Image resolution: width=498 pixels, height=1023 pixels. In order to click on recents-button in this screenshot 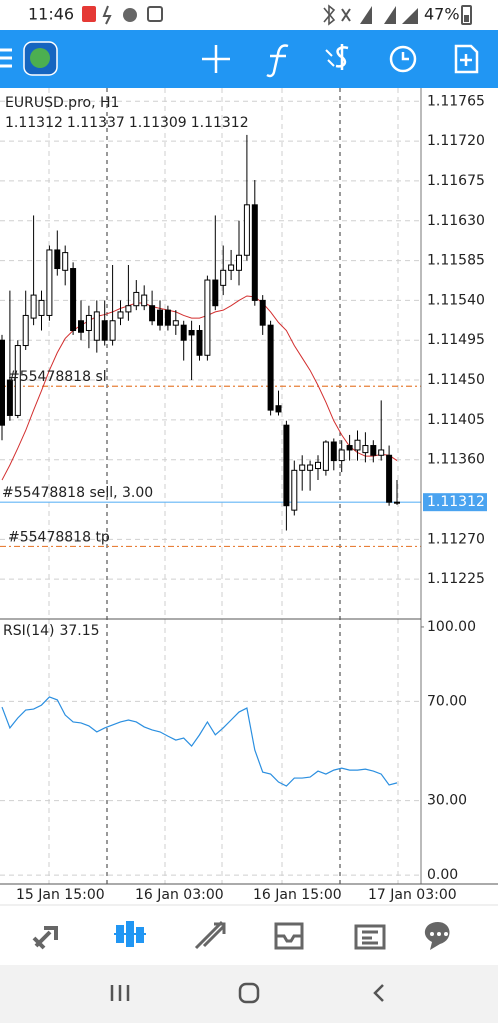, I will do `click(120, 993)`.